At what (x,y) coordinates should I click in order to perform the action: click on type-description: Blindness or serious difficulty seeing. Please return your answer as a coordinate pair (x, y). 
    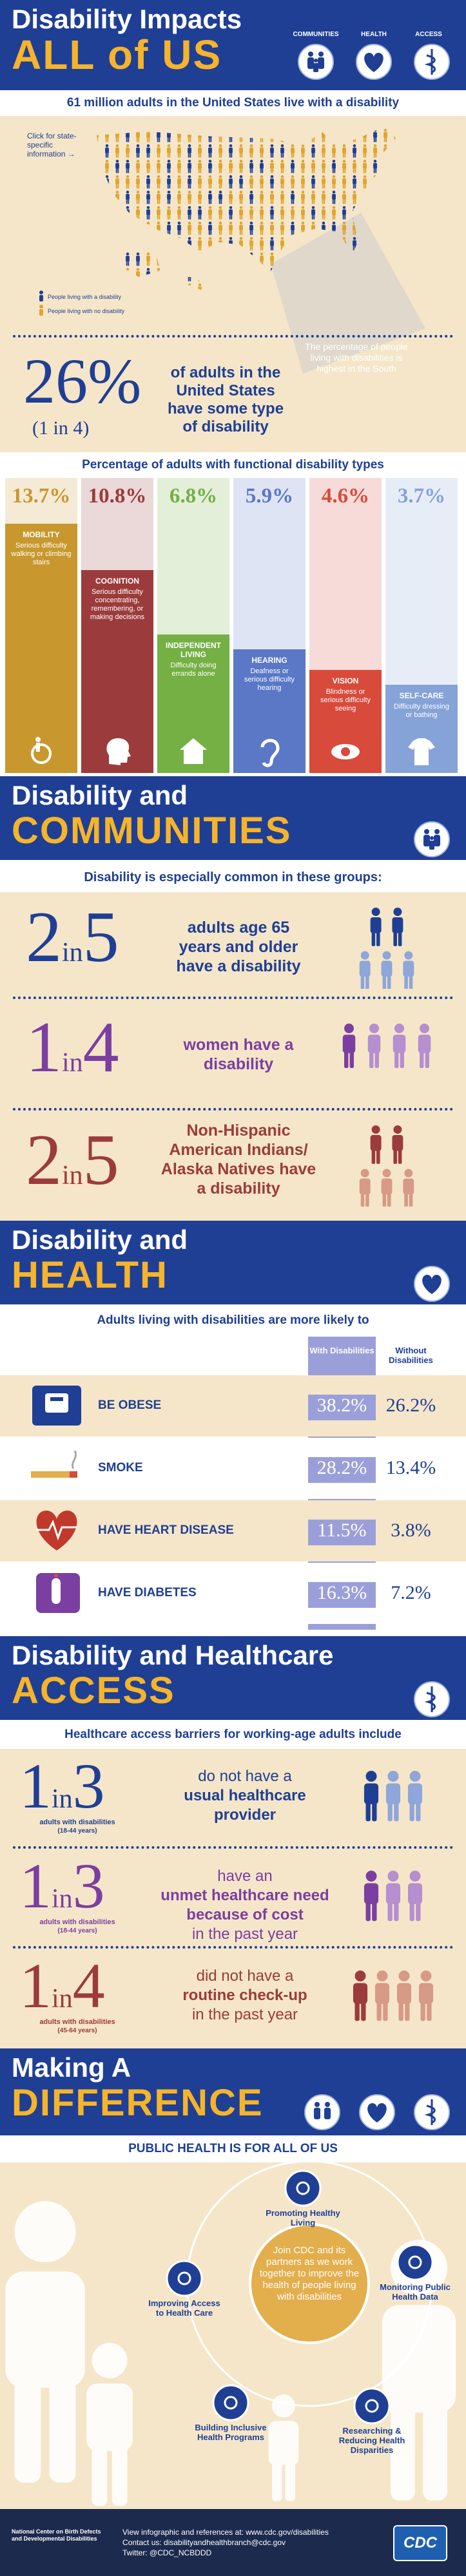
    Looking at the image, I should click on (346, 700).